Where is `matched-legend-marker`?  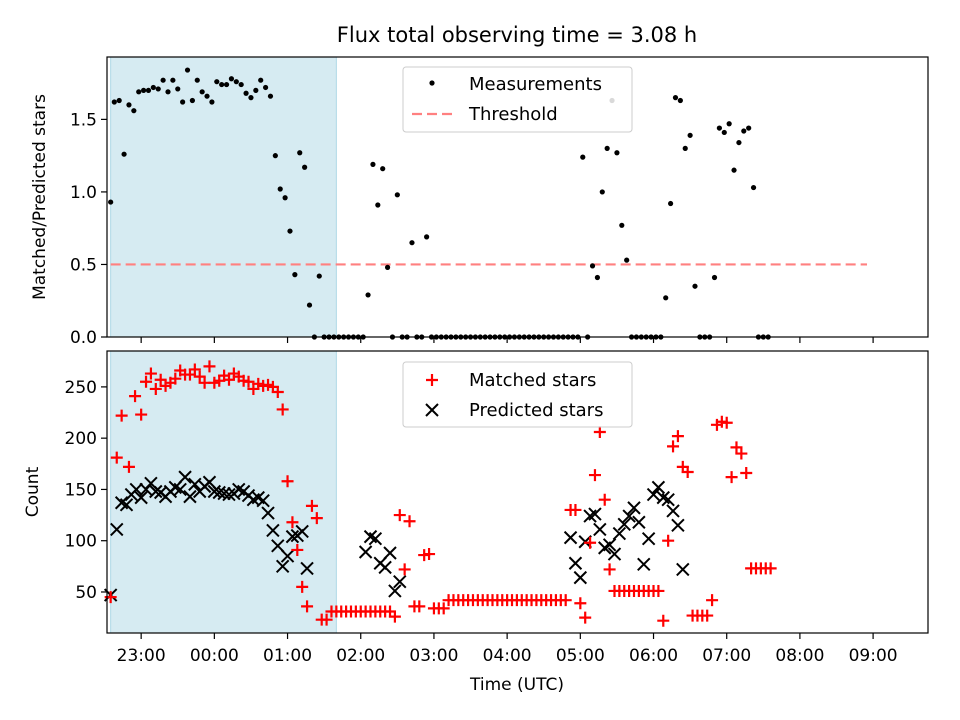
matched-legend-marker is located at coordinates (432, 380).